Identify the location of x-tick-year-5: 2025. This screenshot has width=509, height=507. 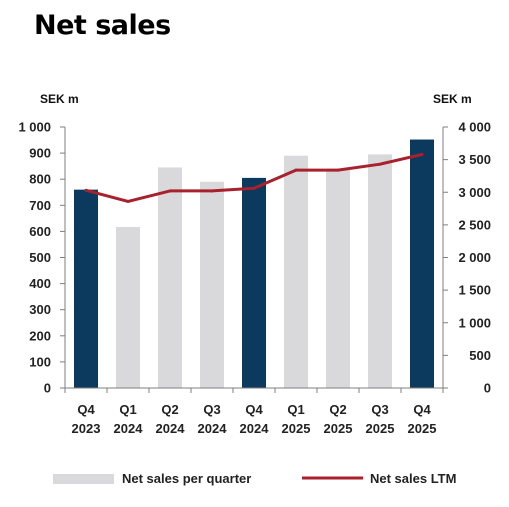
(296, 428).